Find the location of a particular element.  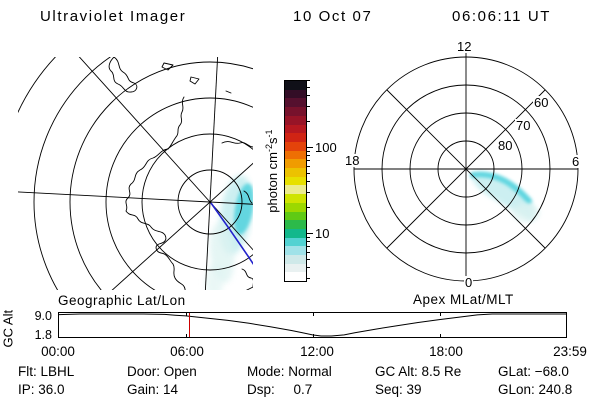

status-field: IP: 36.0 is located at coordinates (41, 389).